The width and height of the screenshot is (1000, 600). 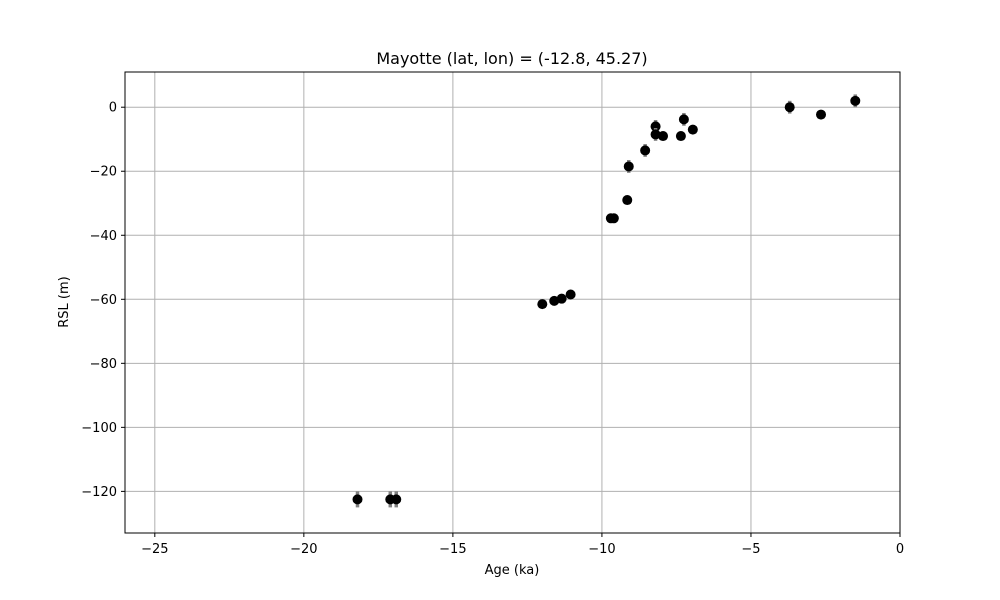 What do you see at coordinates (154, 549) in the screenshot?
I see `x-tick-label: −25` at bounding box center [154, 549].